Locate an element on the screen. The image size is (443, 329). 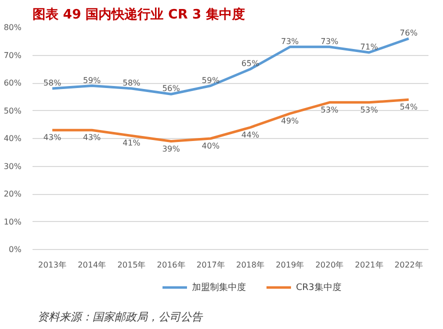
y-tick-label: 80% is located at coordinates (13, 27).